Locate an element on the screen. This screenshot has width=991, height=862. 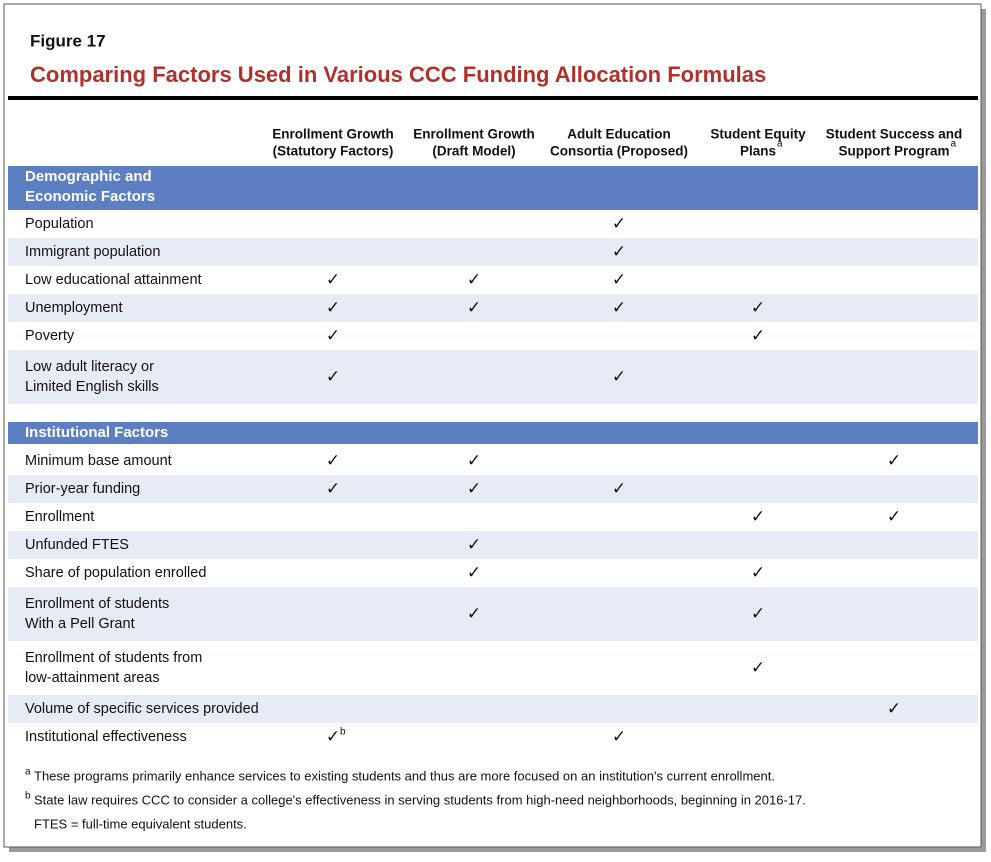
column-header: Adult Education is located at coordinates (619, 134).